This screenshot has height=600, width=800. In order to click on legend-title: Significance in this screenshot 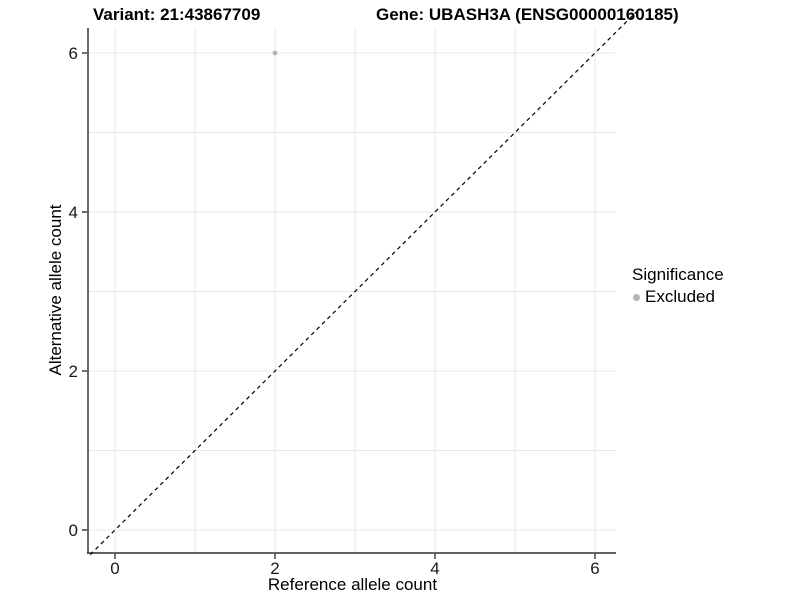, I will do `click(678, 274)`.